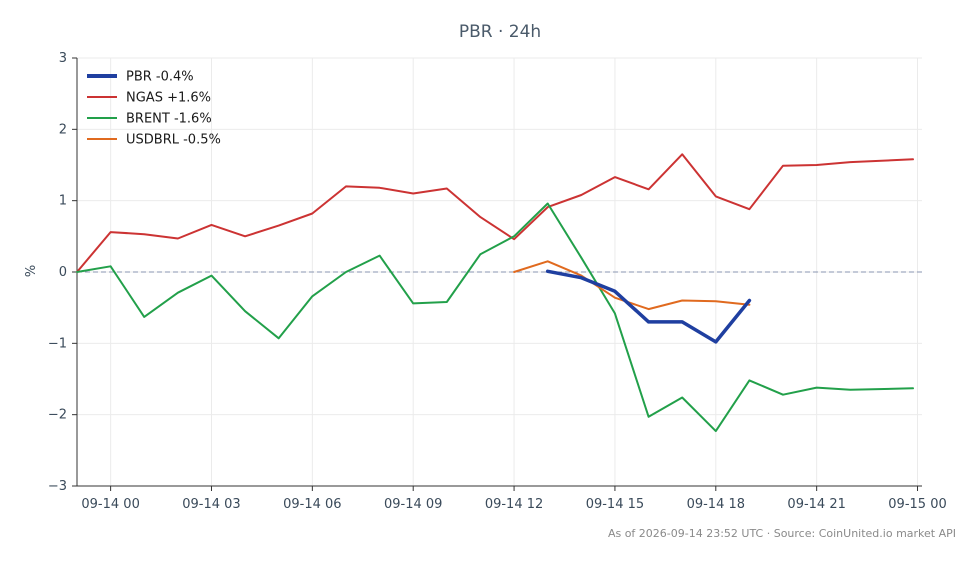 The width and height of the screenshot is (980, 564). Describe the element at coordinates (110, 504) in the screenshot. I see `x-tick-label: 09-14 00` at that location.